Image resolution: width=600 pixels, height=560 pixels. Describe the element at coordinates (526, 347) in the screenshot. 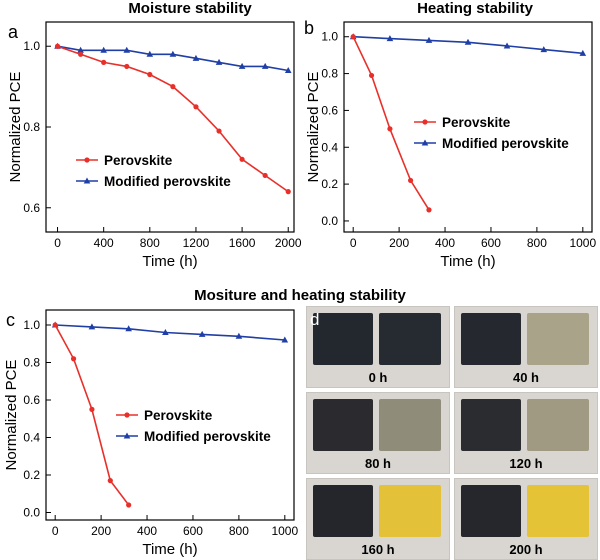

I see `photo-sample-40h: 40 h` at that location.